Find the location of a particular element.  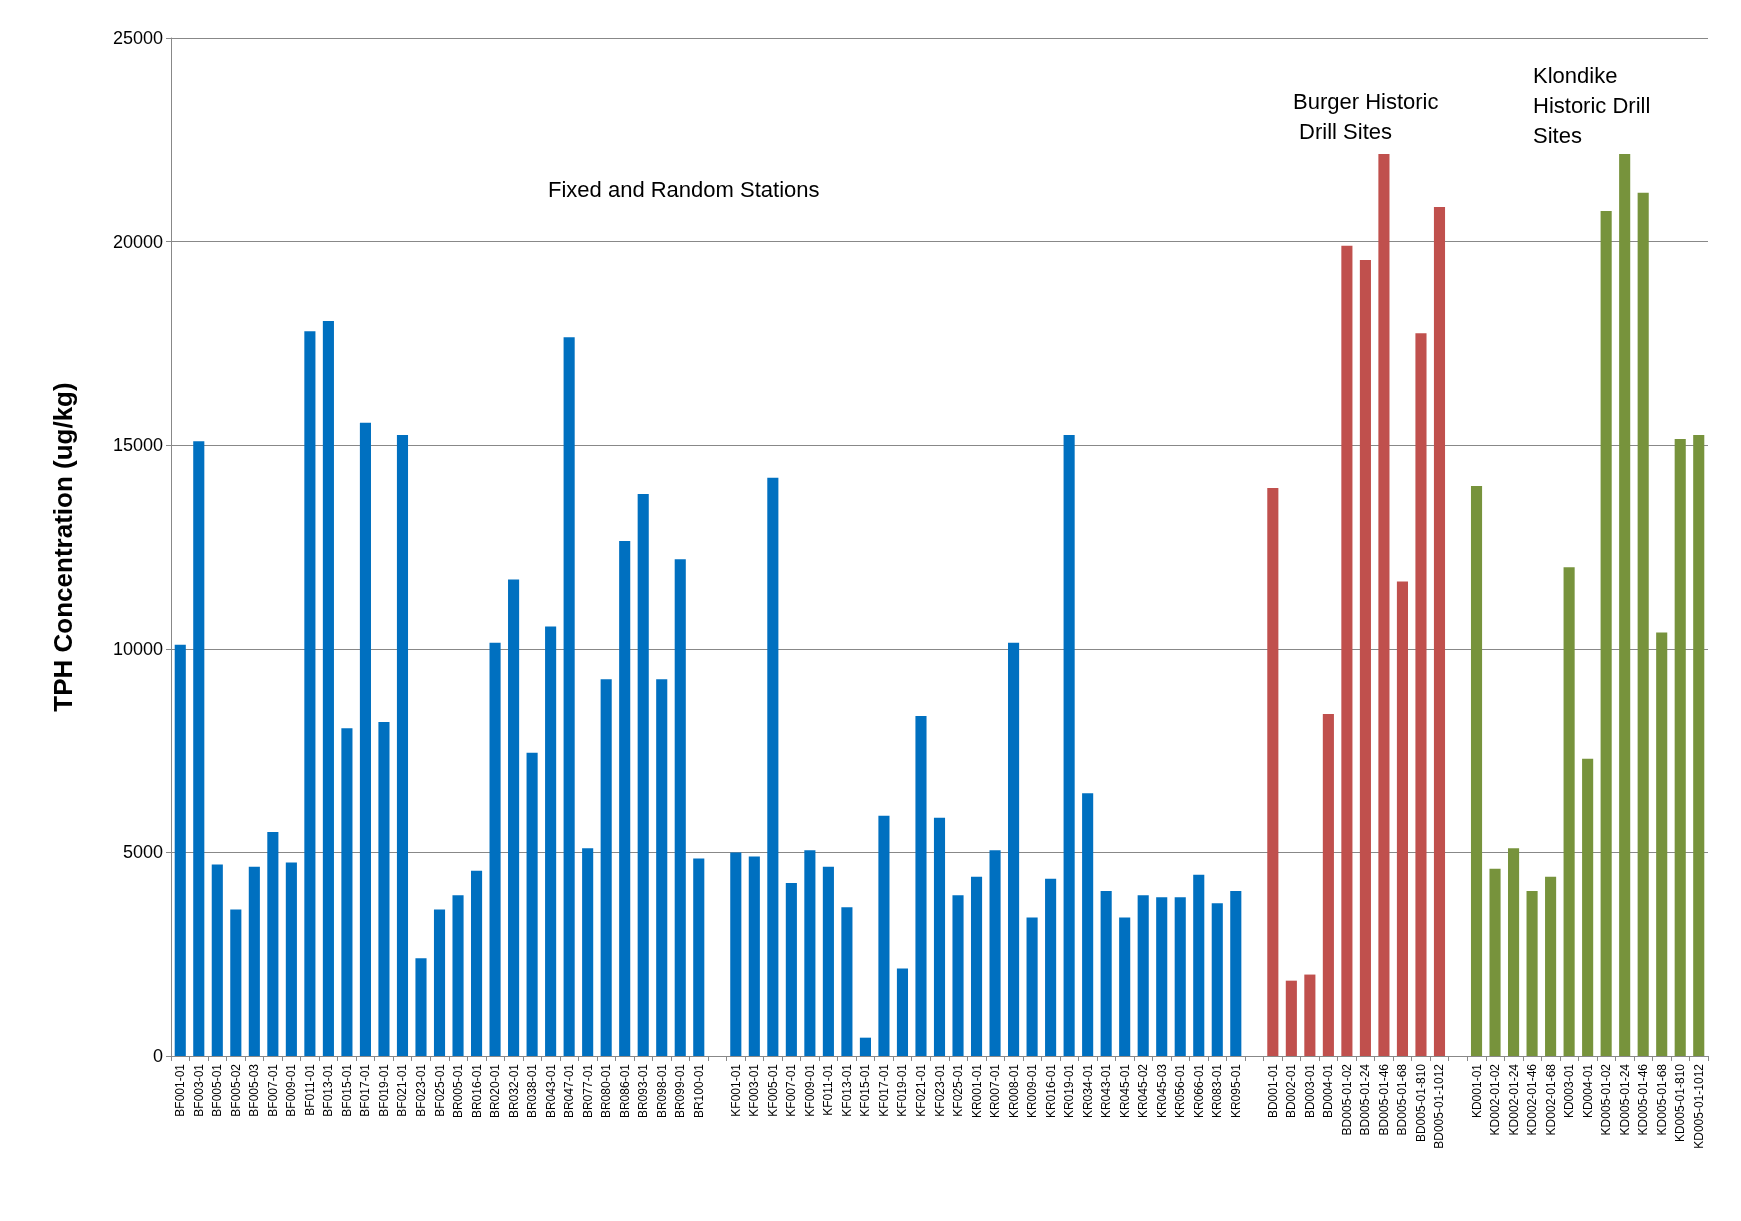

x-tick-label: KR019-01 is located at coordinates (1069, 1091).